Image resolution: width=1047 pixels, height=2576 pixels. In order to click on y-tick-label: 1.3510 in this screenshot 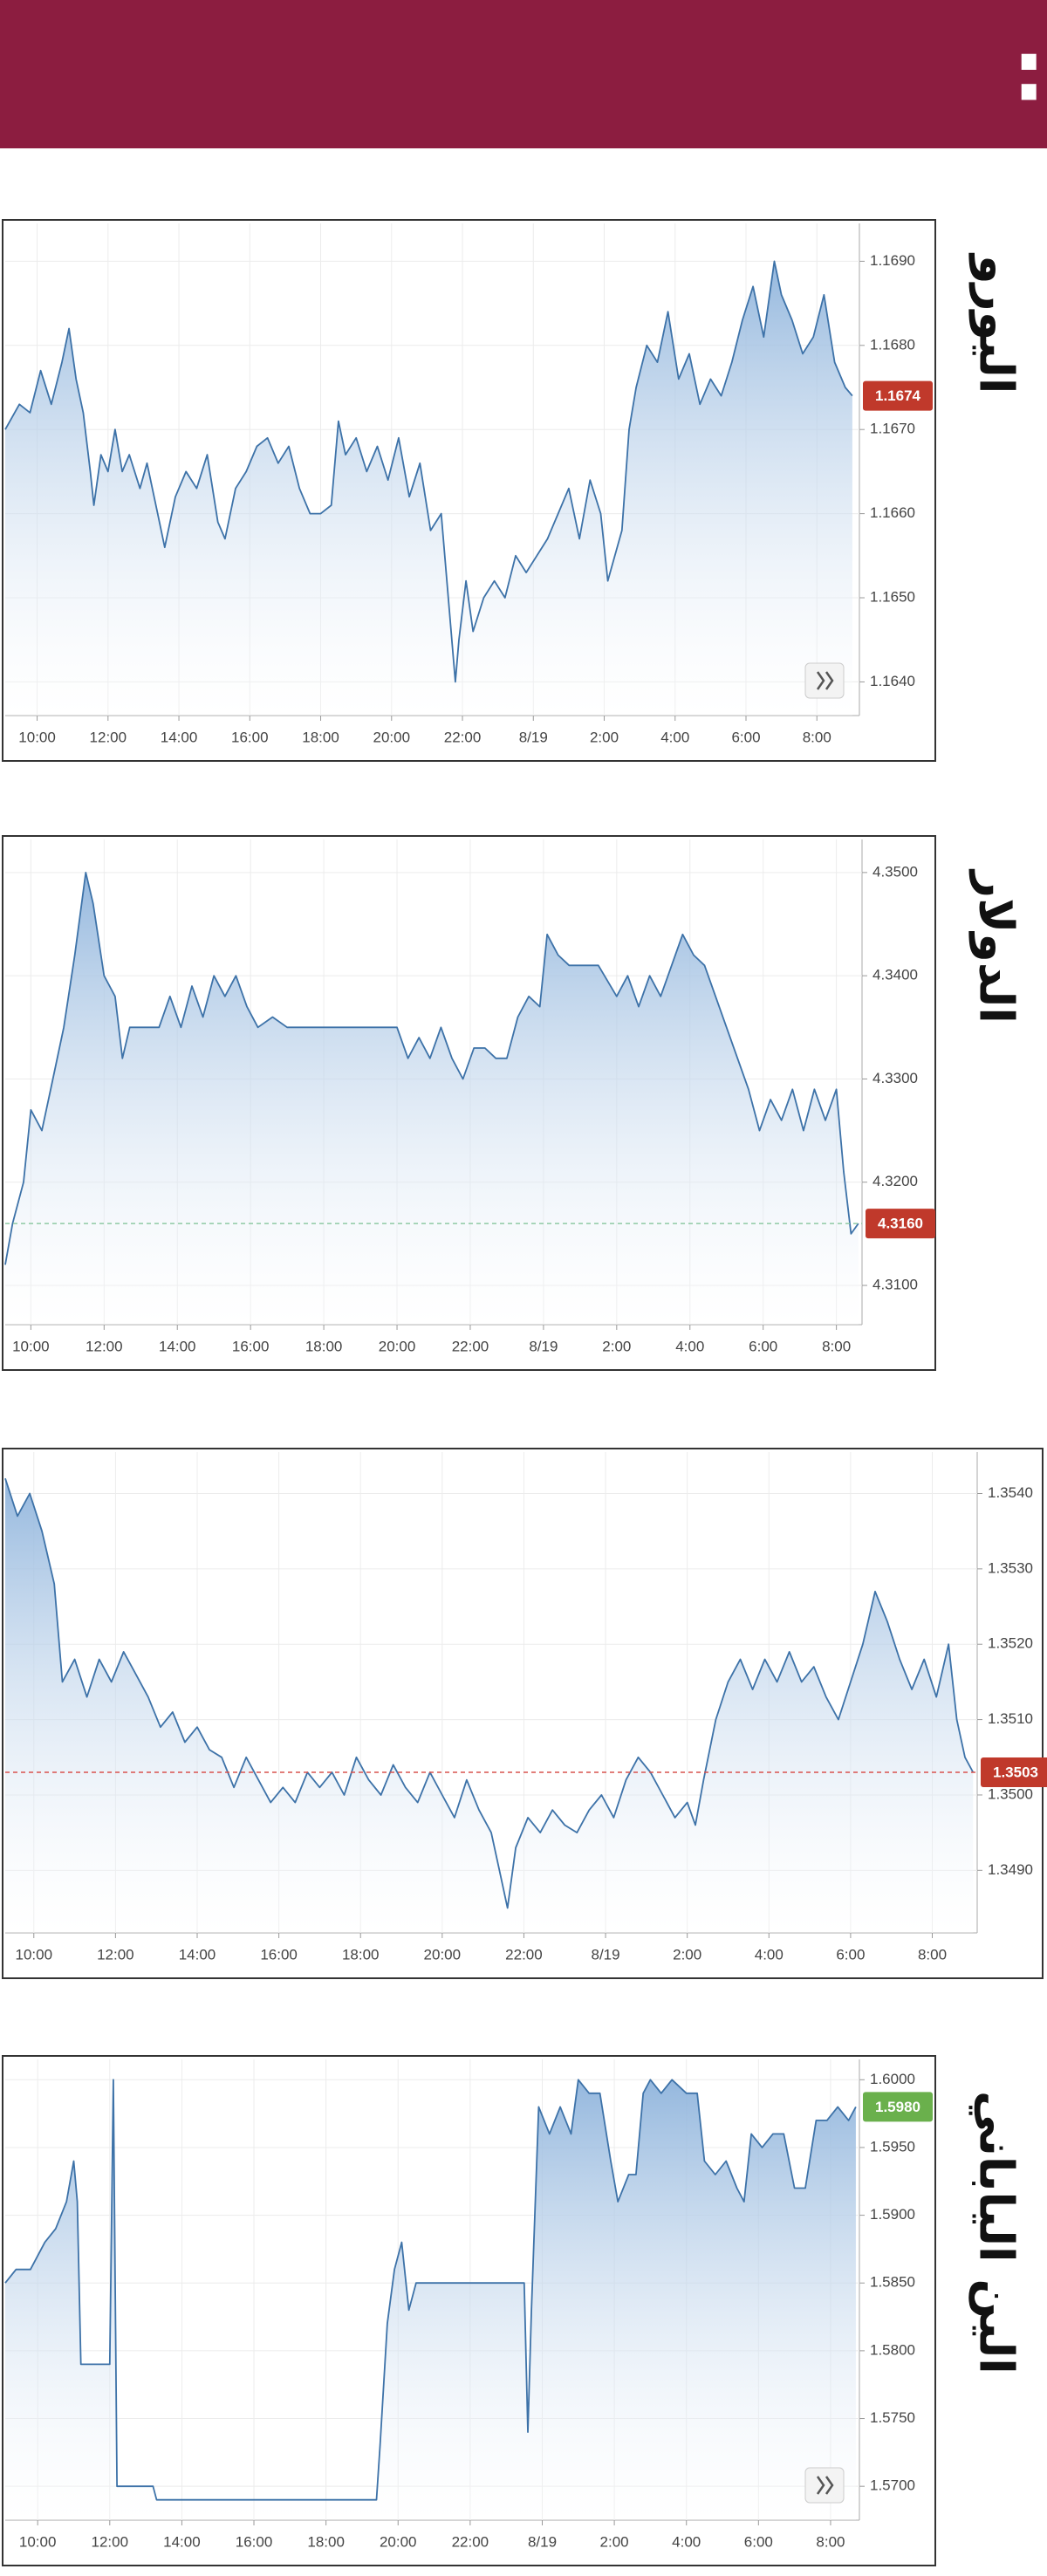, I will do `click(1010, 1718)`.